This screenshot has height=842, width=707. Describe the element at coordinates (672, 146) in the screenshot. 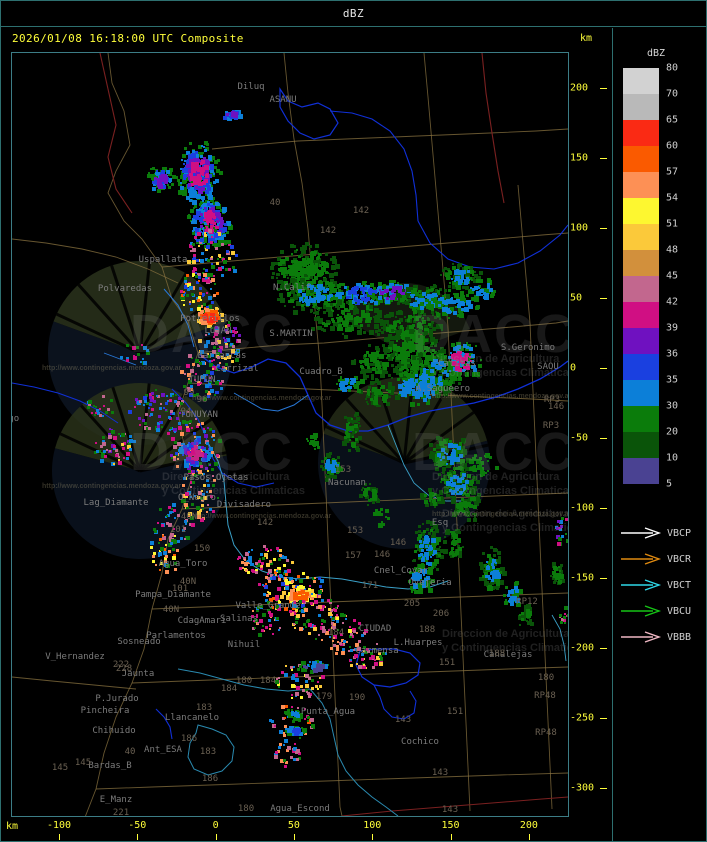

I see `colorbar-tick-label: 60` at that location.